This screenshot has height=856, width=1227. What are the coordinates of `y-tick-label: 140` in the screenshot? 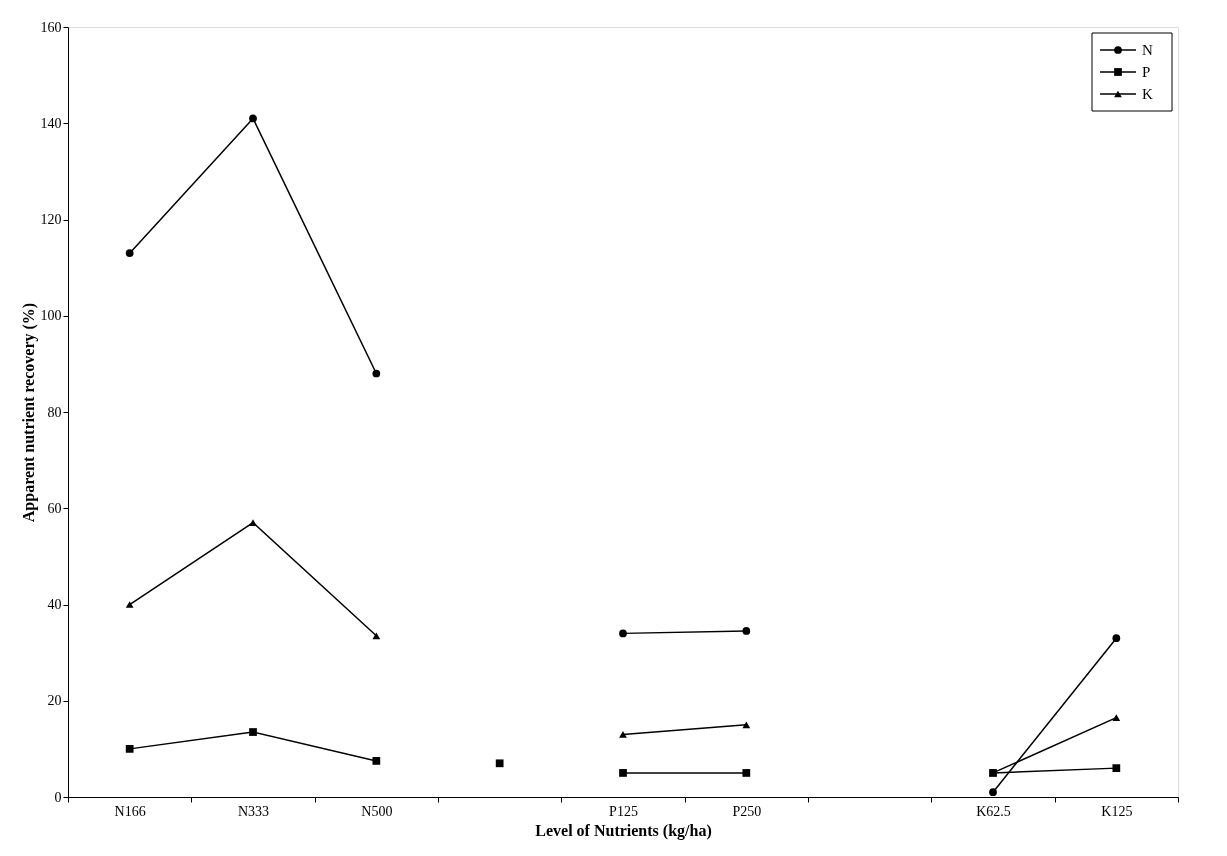 It's located at (51, 123).